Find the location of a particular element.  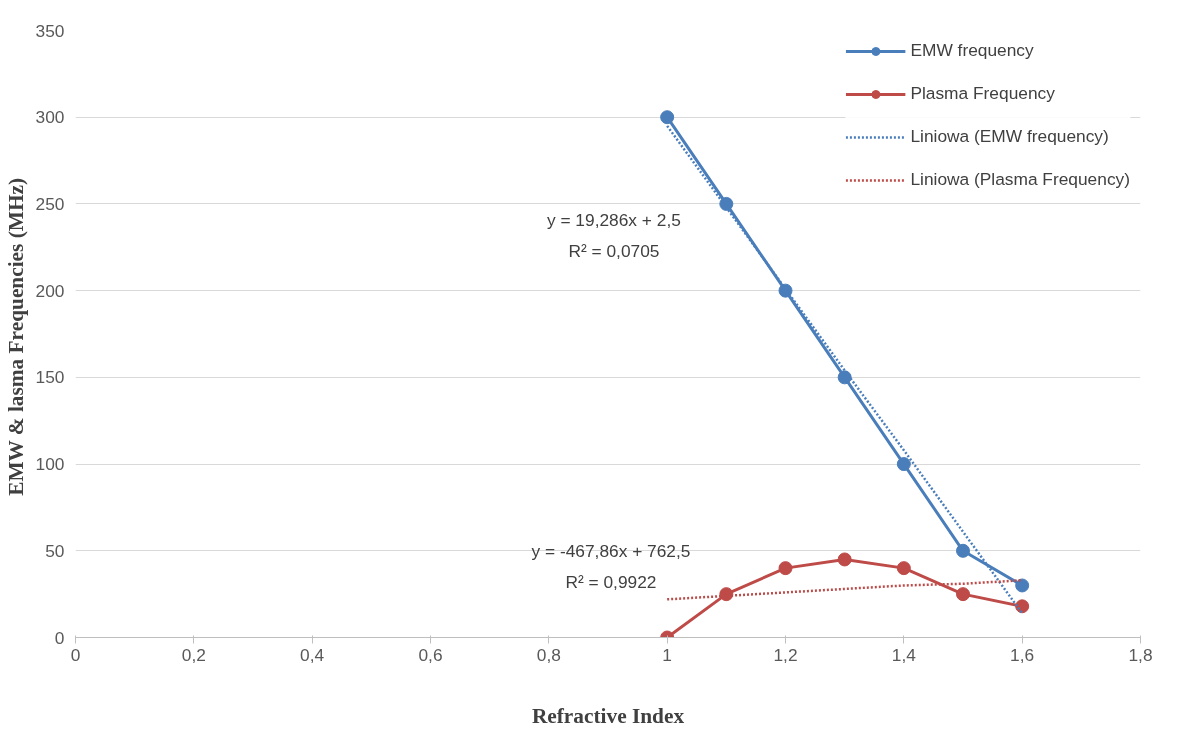

x-tick-label: 0,8 is located at coordinates (548, 654).